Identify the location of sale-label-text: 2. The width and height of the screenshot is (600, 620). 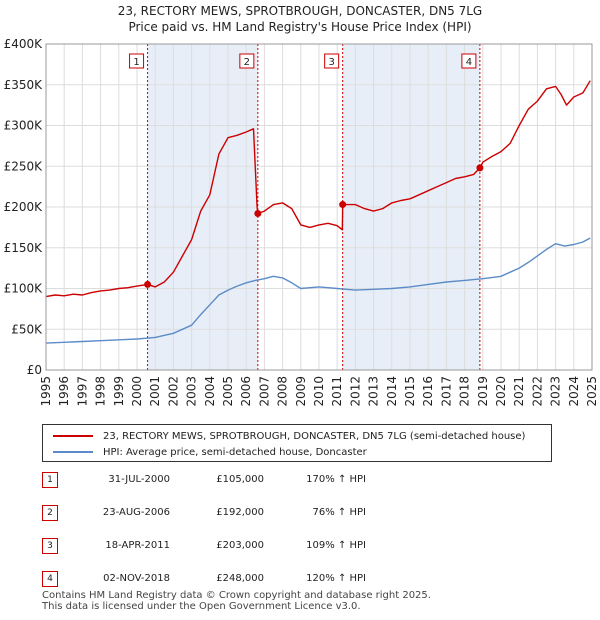
(247, 62).